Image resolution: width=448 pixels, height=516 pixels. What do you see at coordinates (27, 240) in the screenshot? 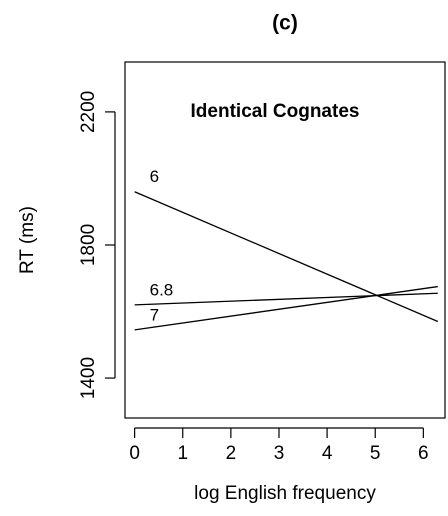
I see `y-axis-label: RT (ms)` at bounding box center [27, 240].